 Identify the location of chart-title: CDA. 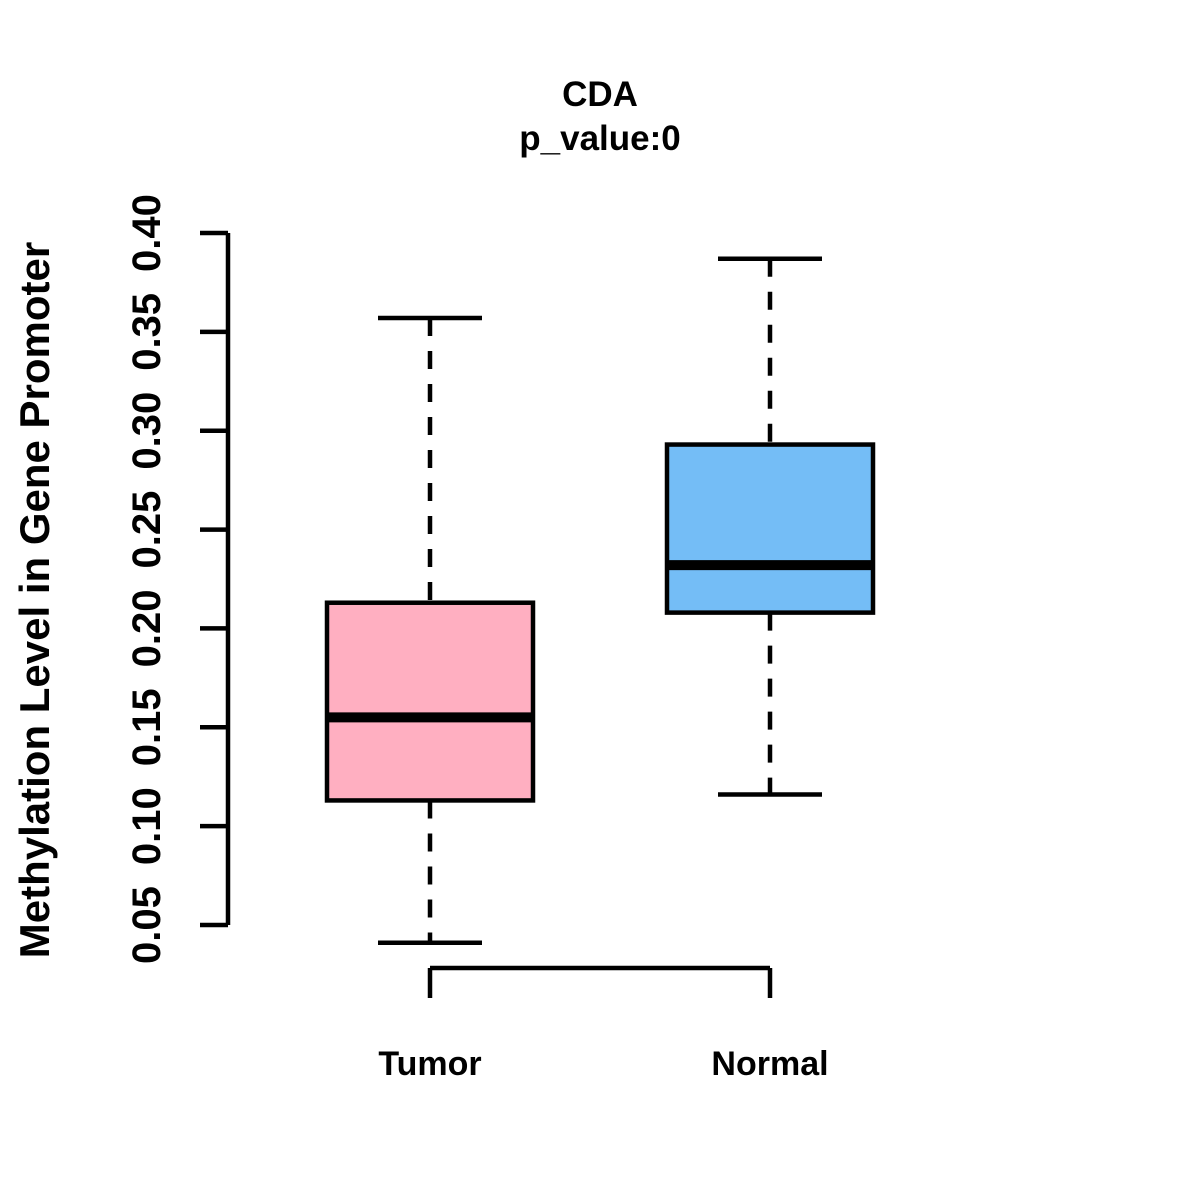
(600, 94).